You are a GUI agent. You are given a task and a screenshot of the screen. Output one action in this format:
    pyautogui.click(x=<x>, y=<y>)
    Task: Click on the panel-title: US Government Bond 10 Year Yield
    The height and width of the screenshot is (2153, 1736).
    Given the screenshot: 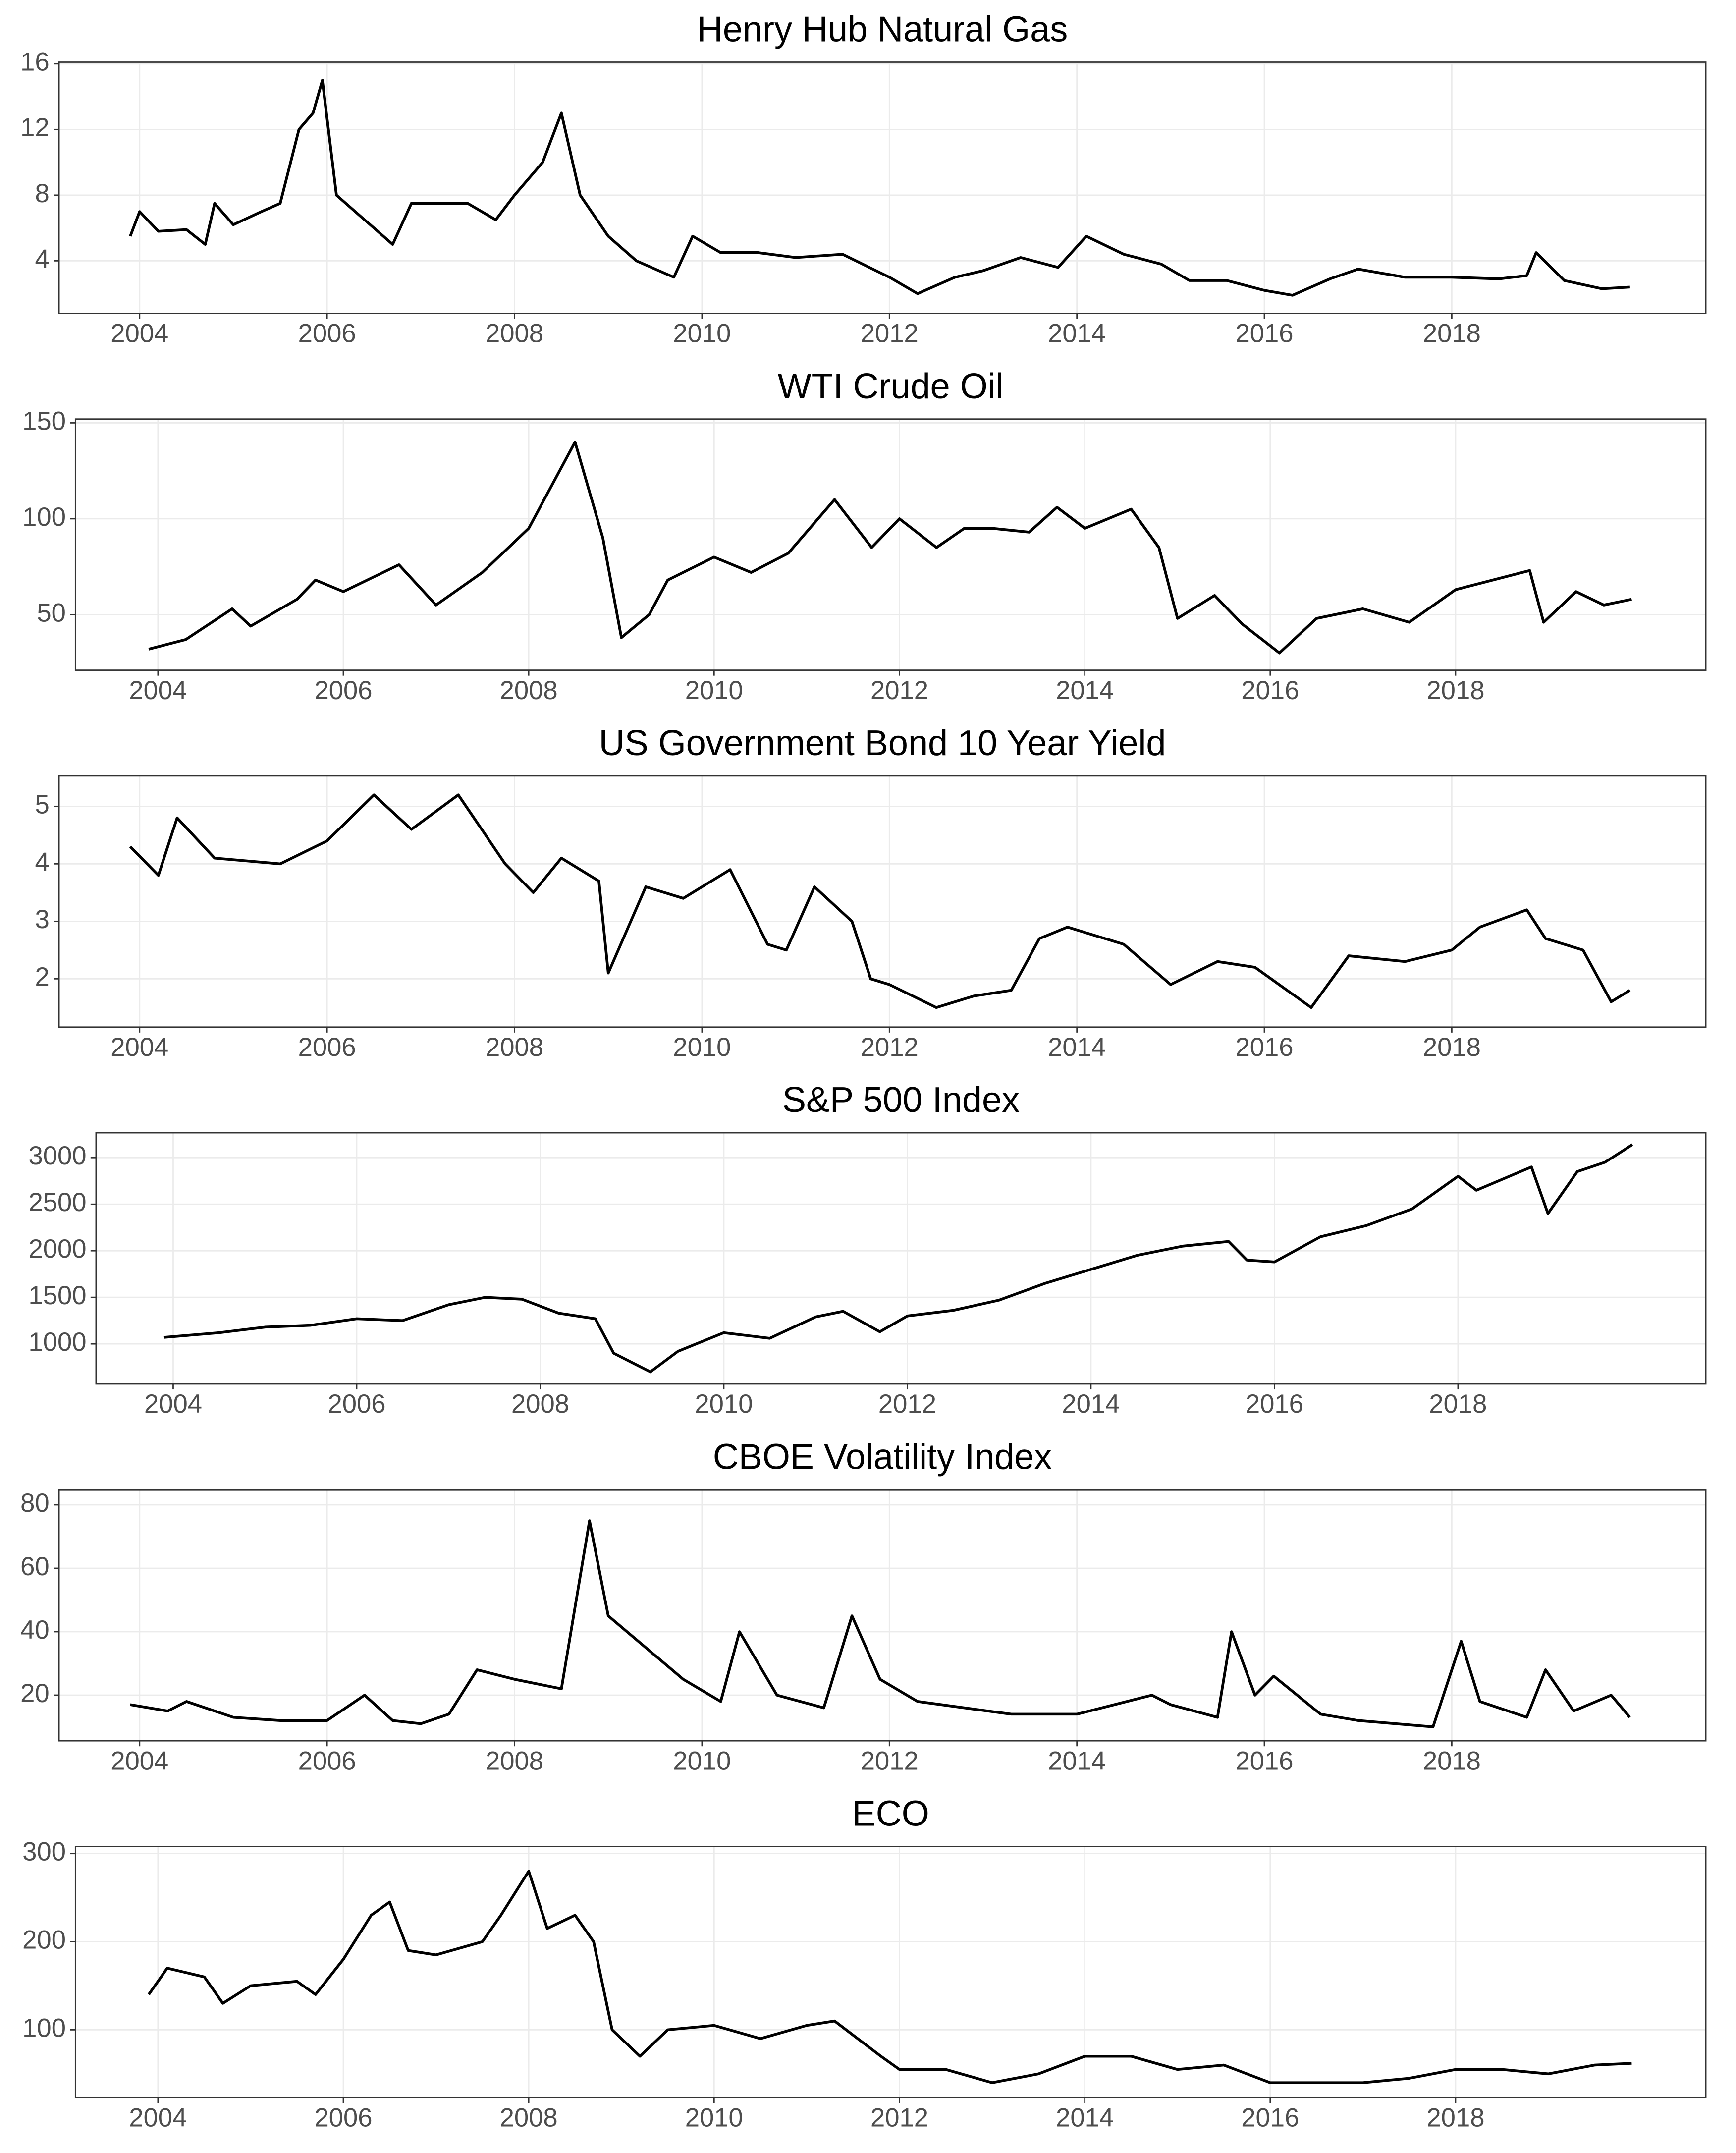 What is the action you would take?
    pyautogui.click(x=882, y=743)
    